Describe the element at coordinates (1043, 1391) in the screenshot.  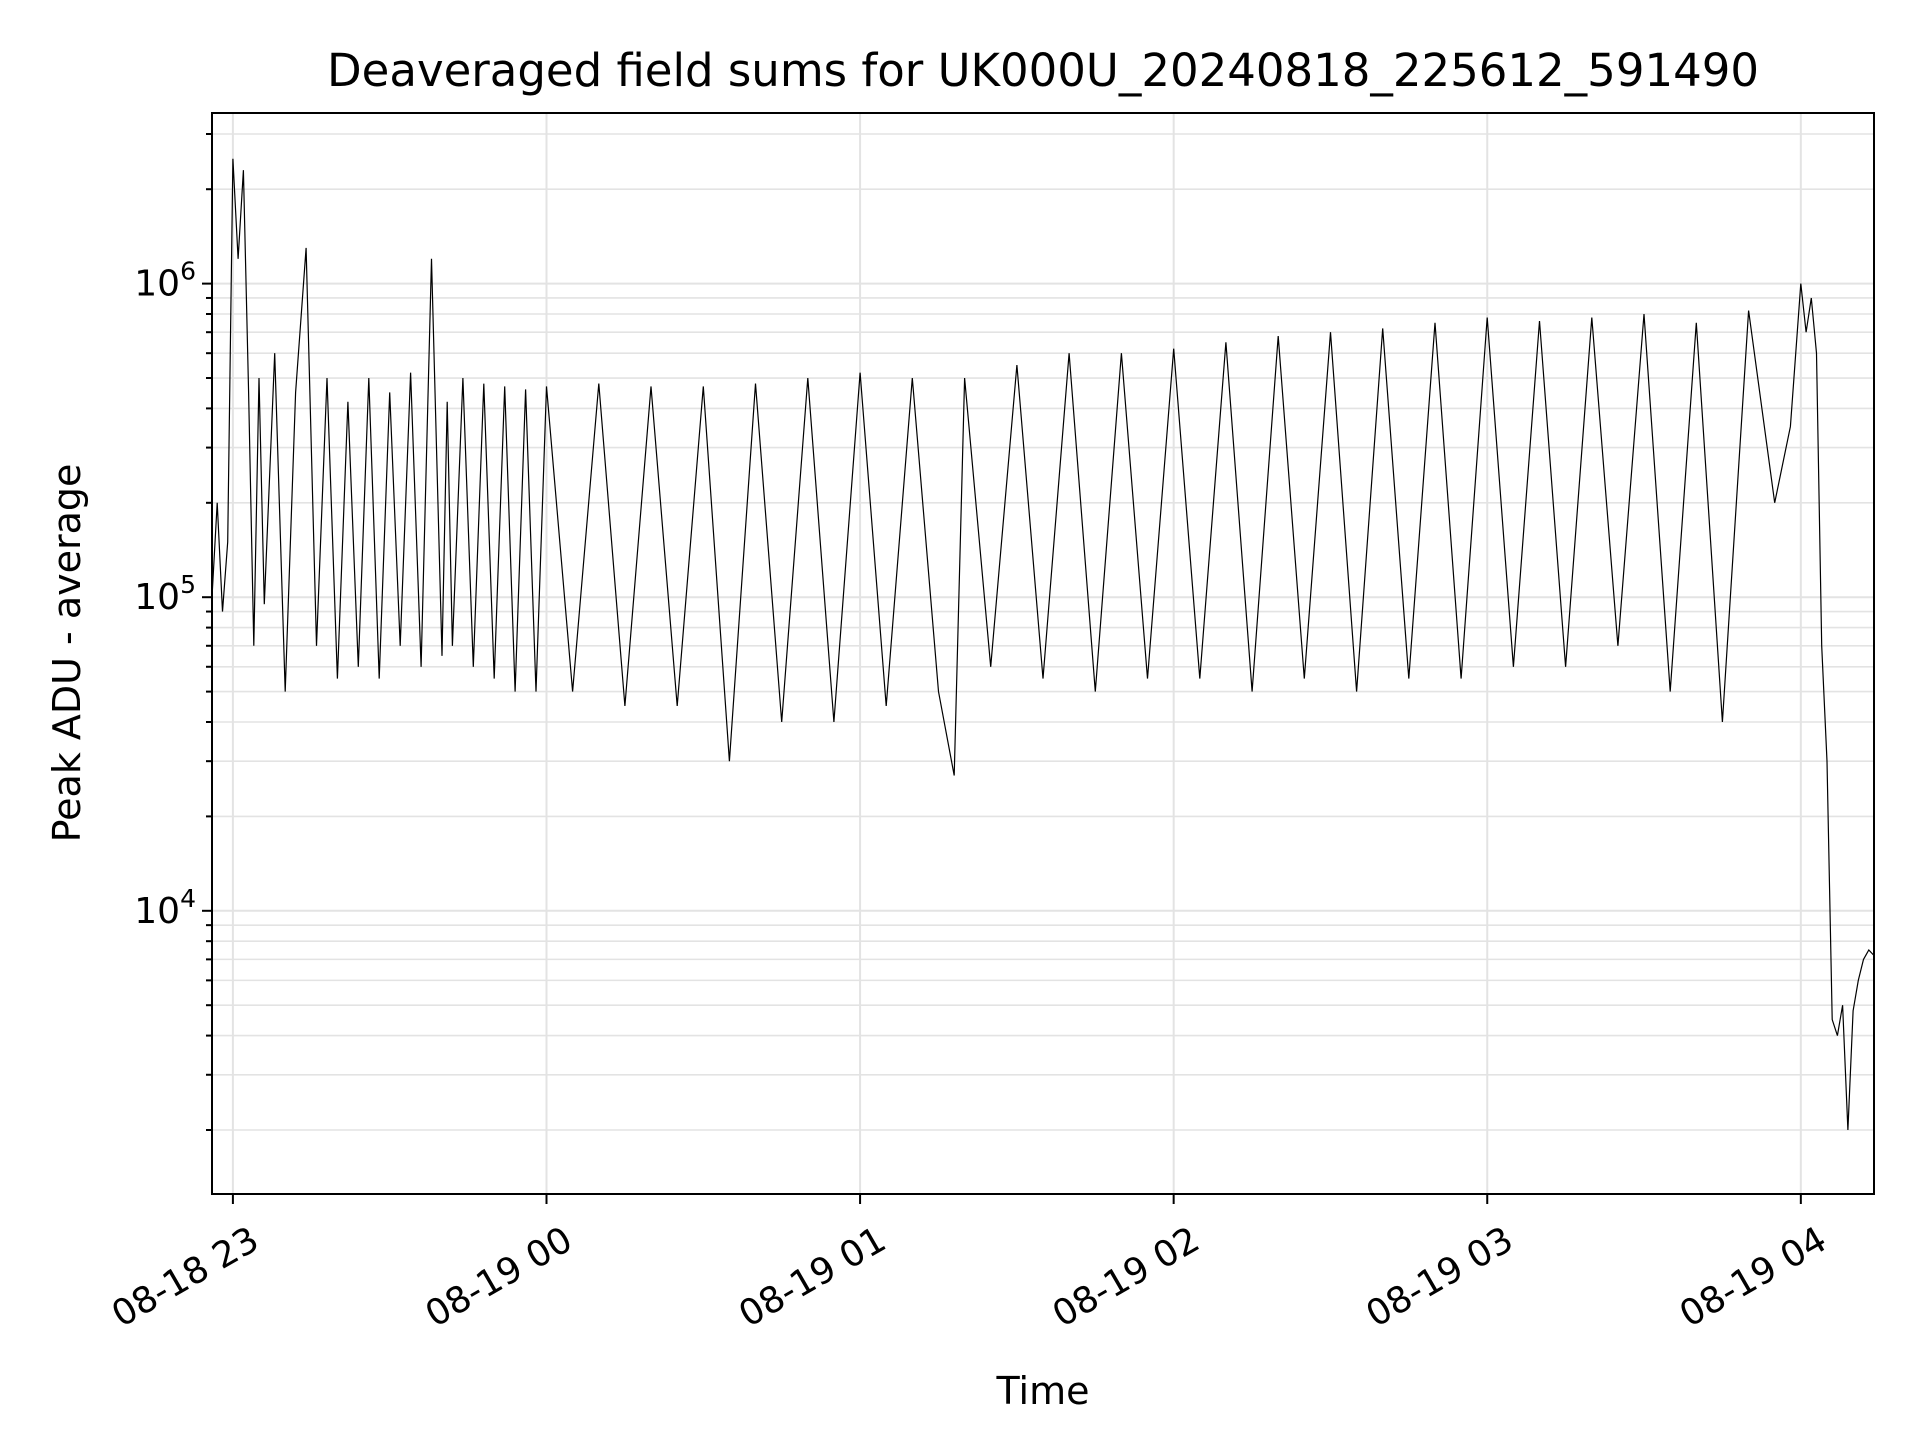
I see `x-axis-label: Time` at that location.